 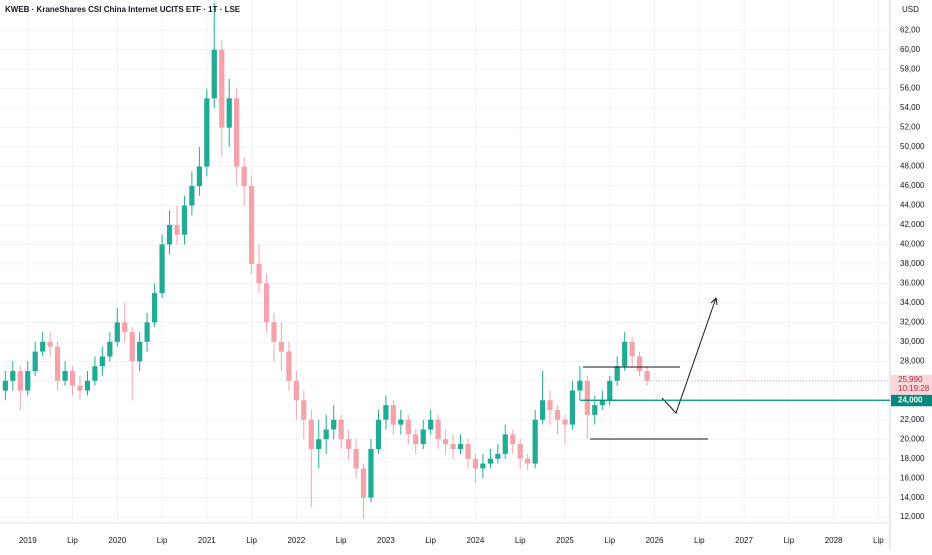 I want to click on y-tick-label: 48,000, so click(x=912, y=166).